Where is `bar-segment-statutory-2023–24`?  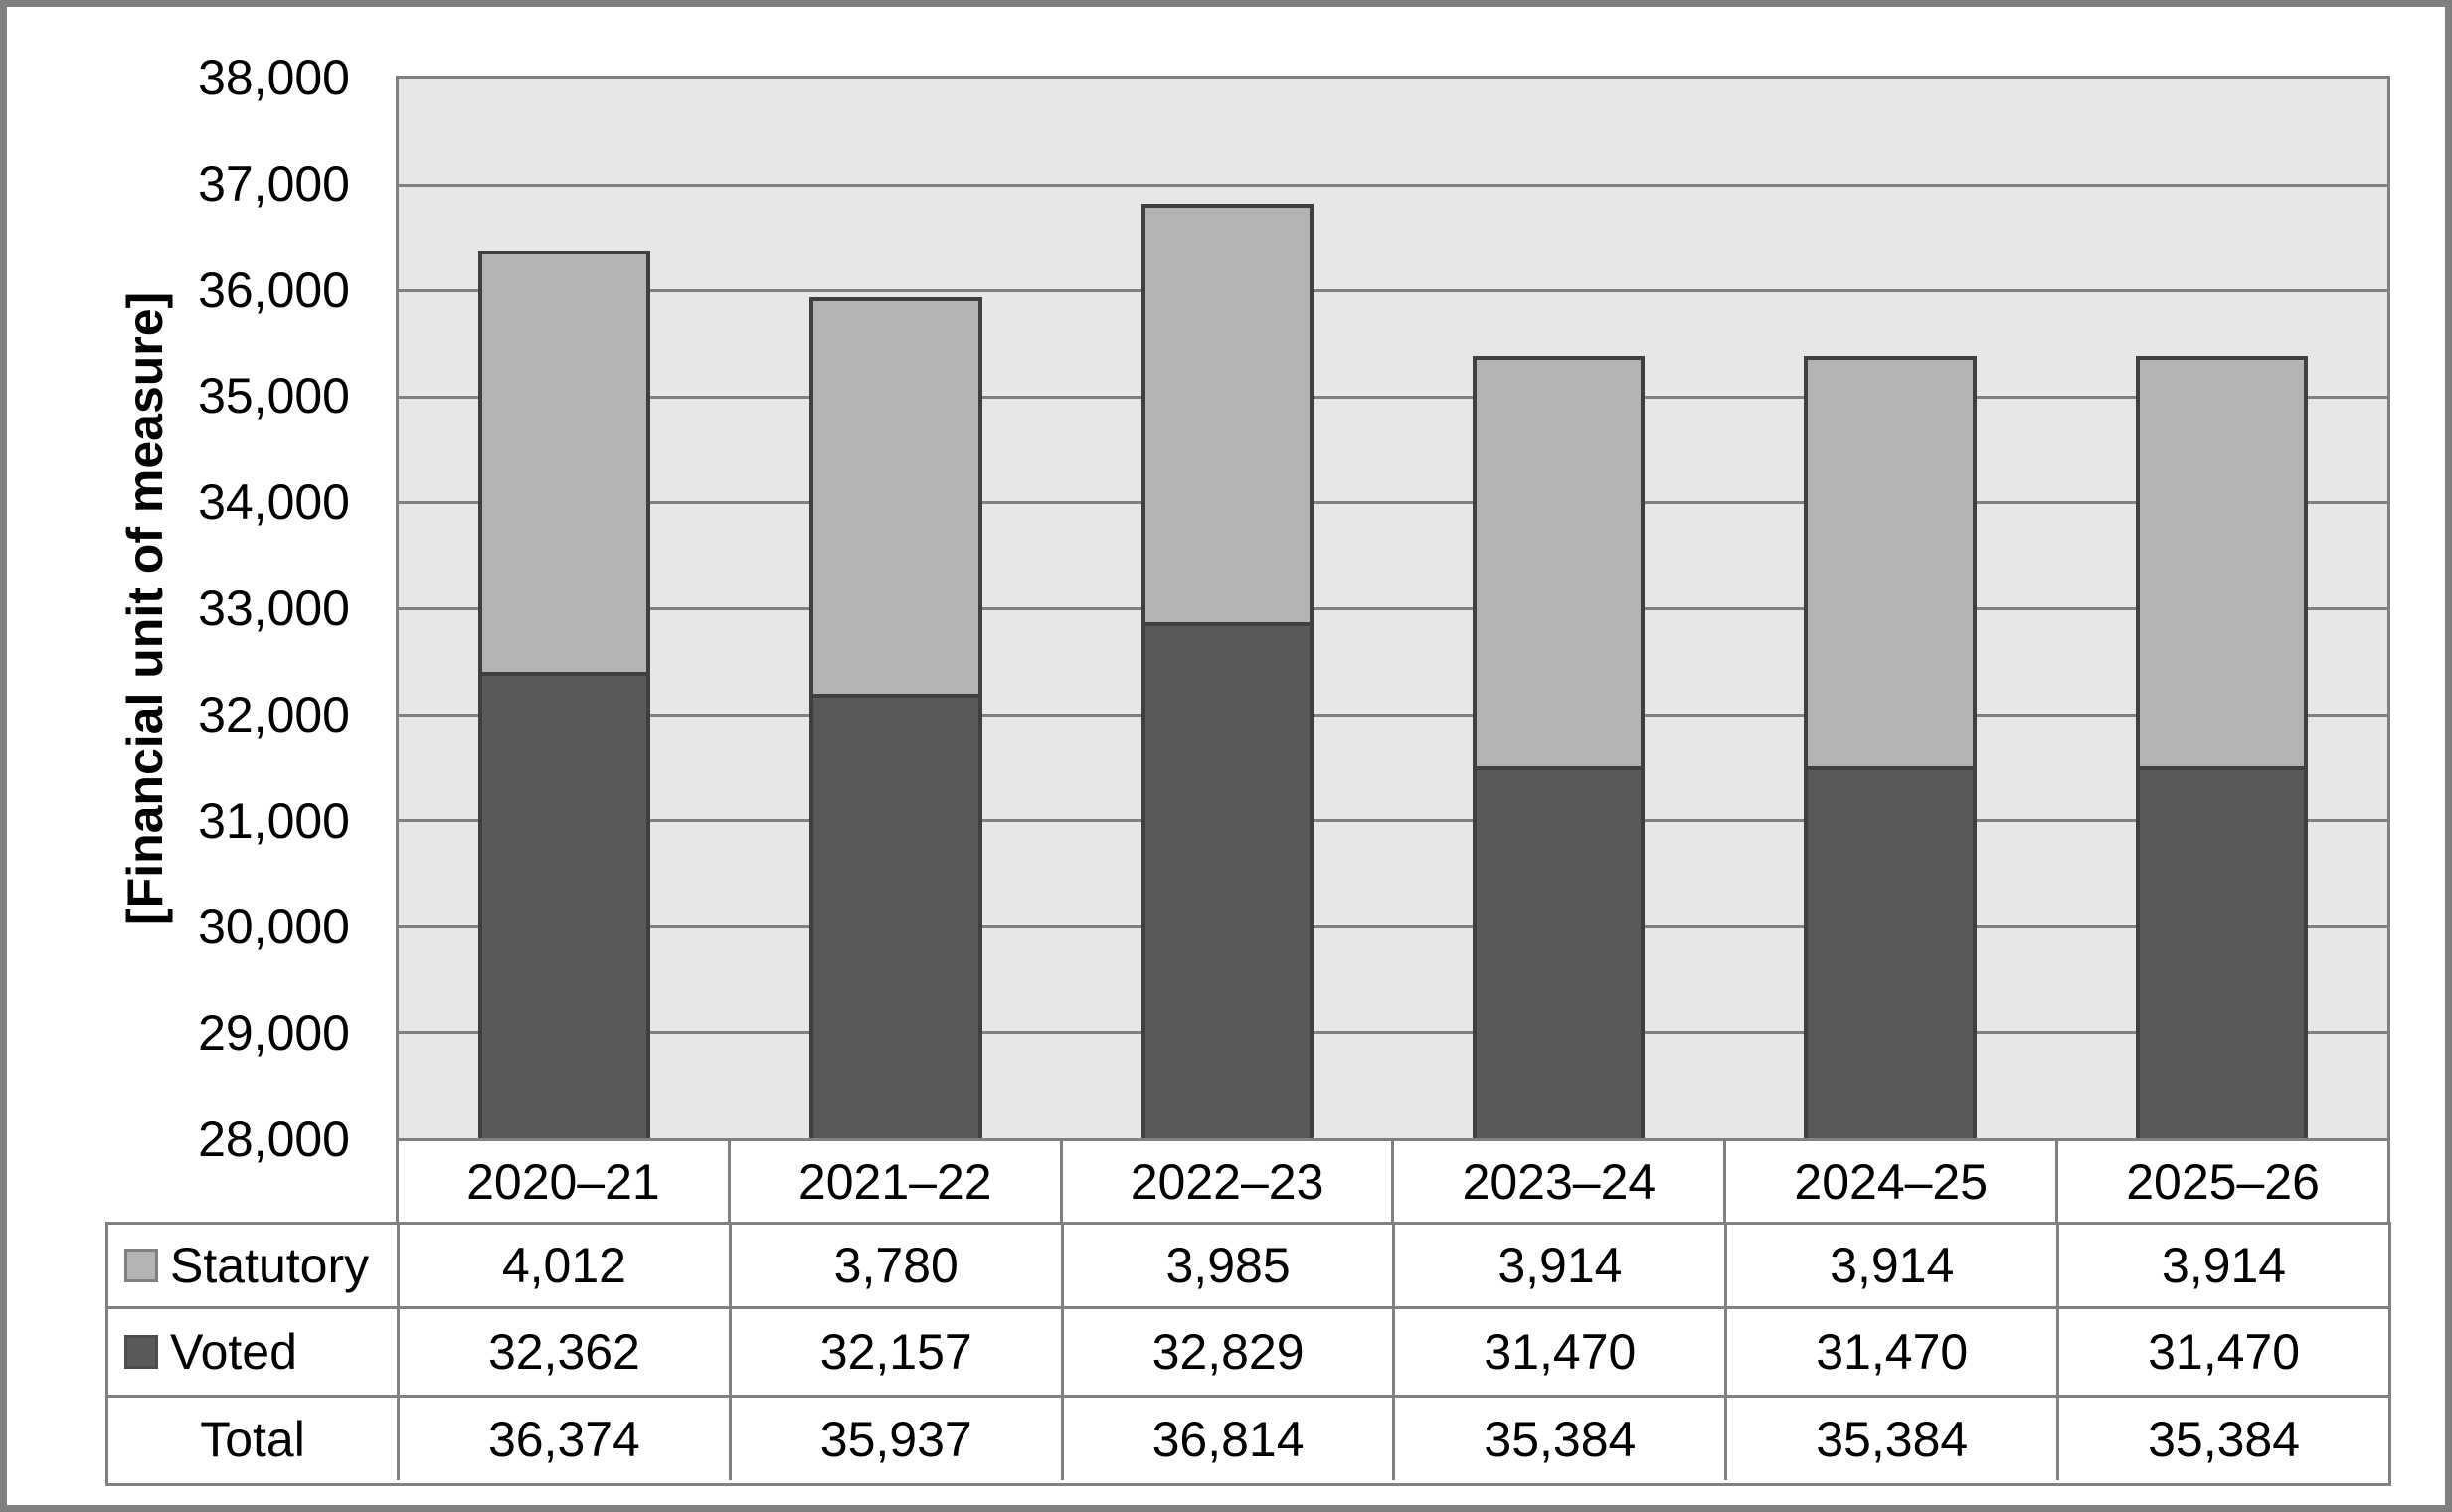 bar-segment-statutory-2023–24 is located at coordinates (1559, 563).